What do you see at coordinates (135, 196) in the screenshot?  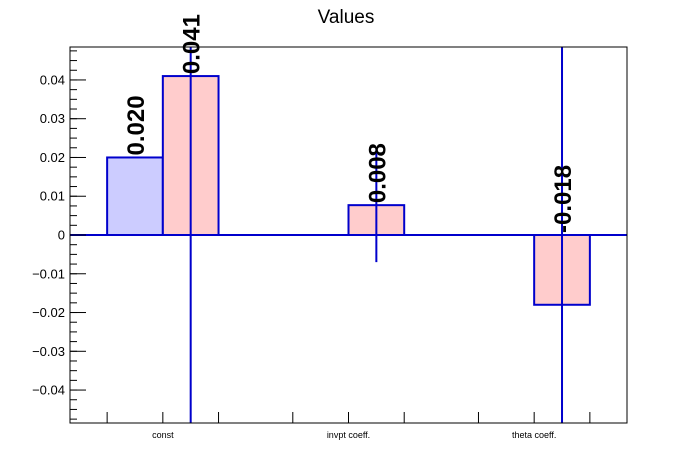 I see `bar` at bounding box center [135, 196].